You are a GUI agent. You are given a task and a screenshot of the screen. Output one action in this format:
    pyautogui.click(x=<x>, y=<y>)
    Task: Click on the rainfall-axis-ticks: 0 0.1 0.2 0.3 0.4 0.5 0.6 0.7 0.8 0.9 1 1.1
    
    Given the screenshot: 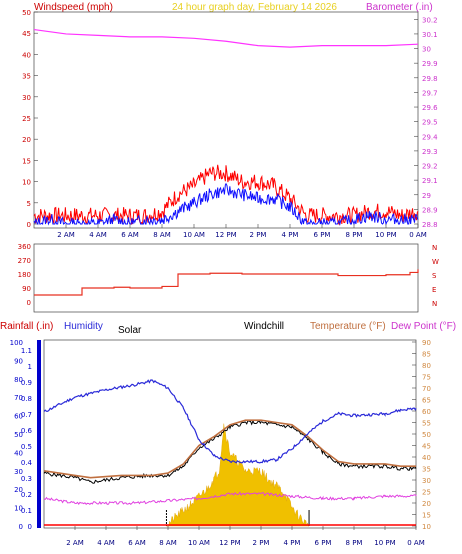 What is the action you would take?
    pyautogui.click(x=27, y=439)
    